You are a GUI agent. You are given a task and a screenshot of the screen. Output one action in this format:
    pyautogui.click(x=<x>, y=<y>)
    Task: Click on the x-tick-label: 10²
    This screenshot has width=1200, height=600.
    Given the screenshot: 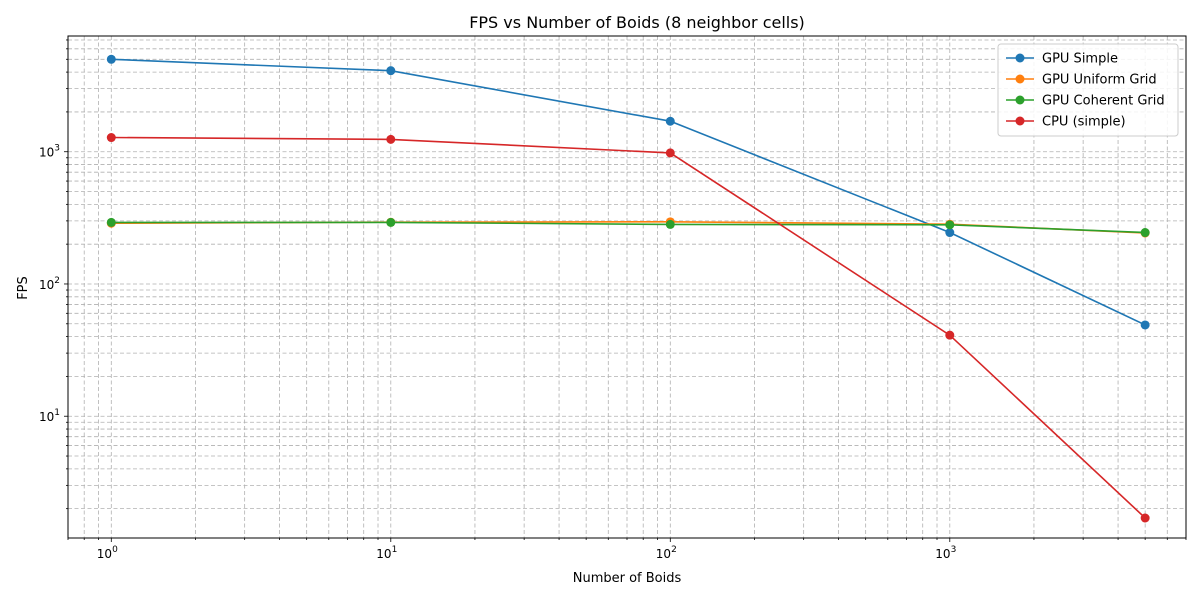 What is the action you would take?
    pyautogui.click(x=666, y=553)
    